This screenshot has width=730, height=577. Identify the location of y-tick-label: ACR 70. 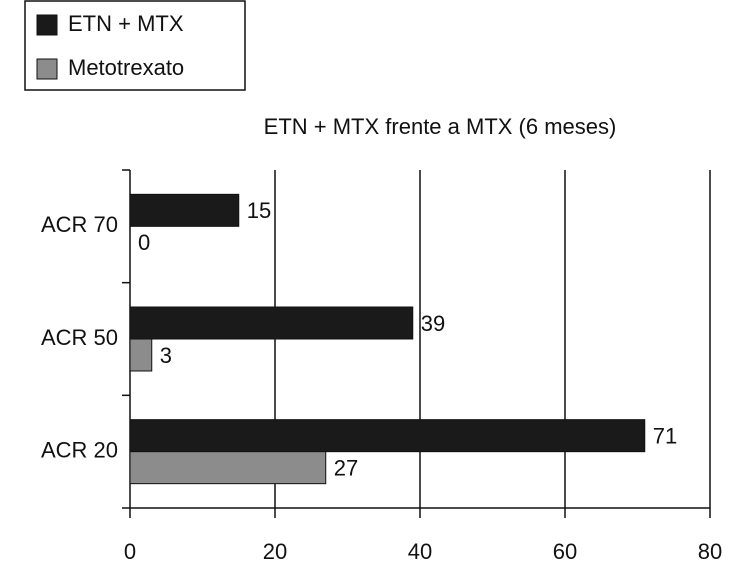
(79, 224).